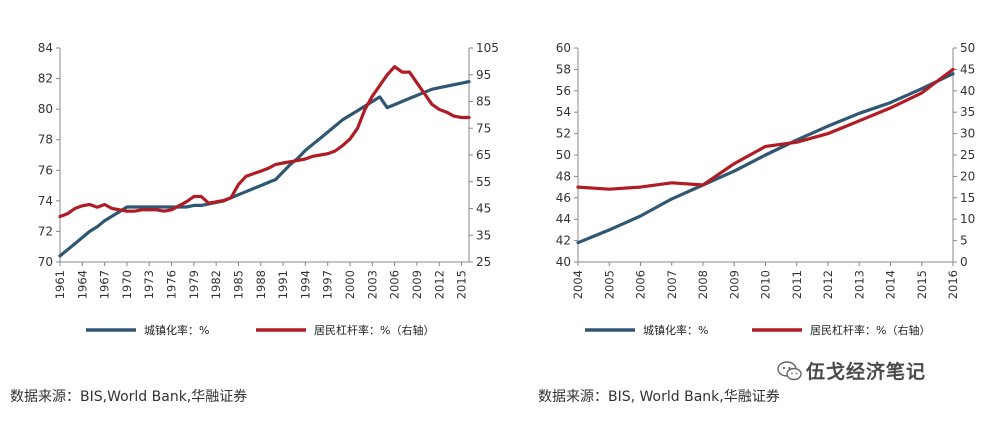 Image resolution: width=1004 pixels, height=423 pixels. I want to click on y-left-tick-label: 42, so click(563, 241).